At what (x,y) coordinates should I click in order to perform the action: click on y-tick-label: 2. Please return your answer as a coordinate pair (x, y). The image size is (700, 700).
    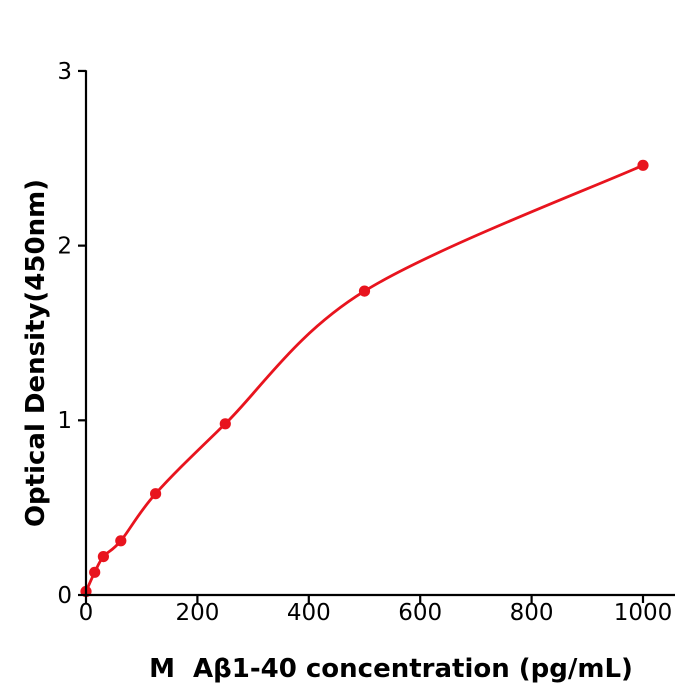
    Looking at the image, I should click on (64, 246).